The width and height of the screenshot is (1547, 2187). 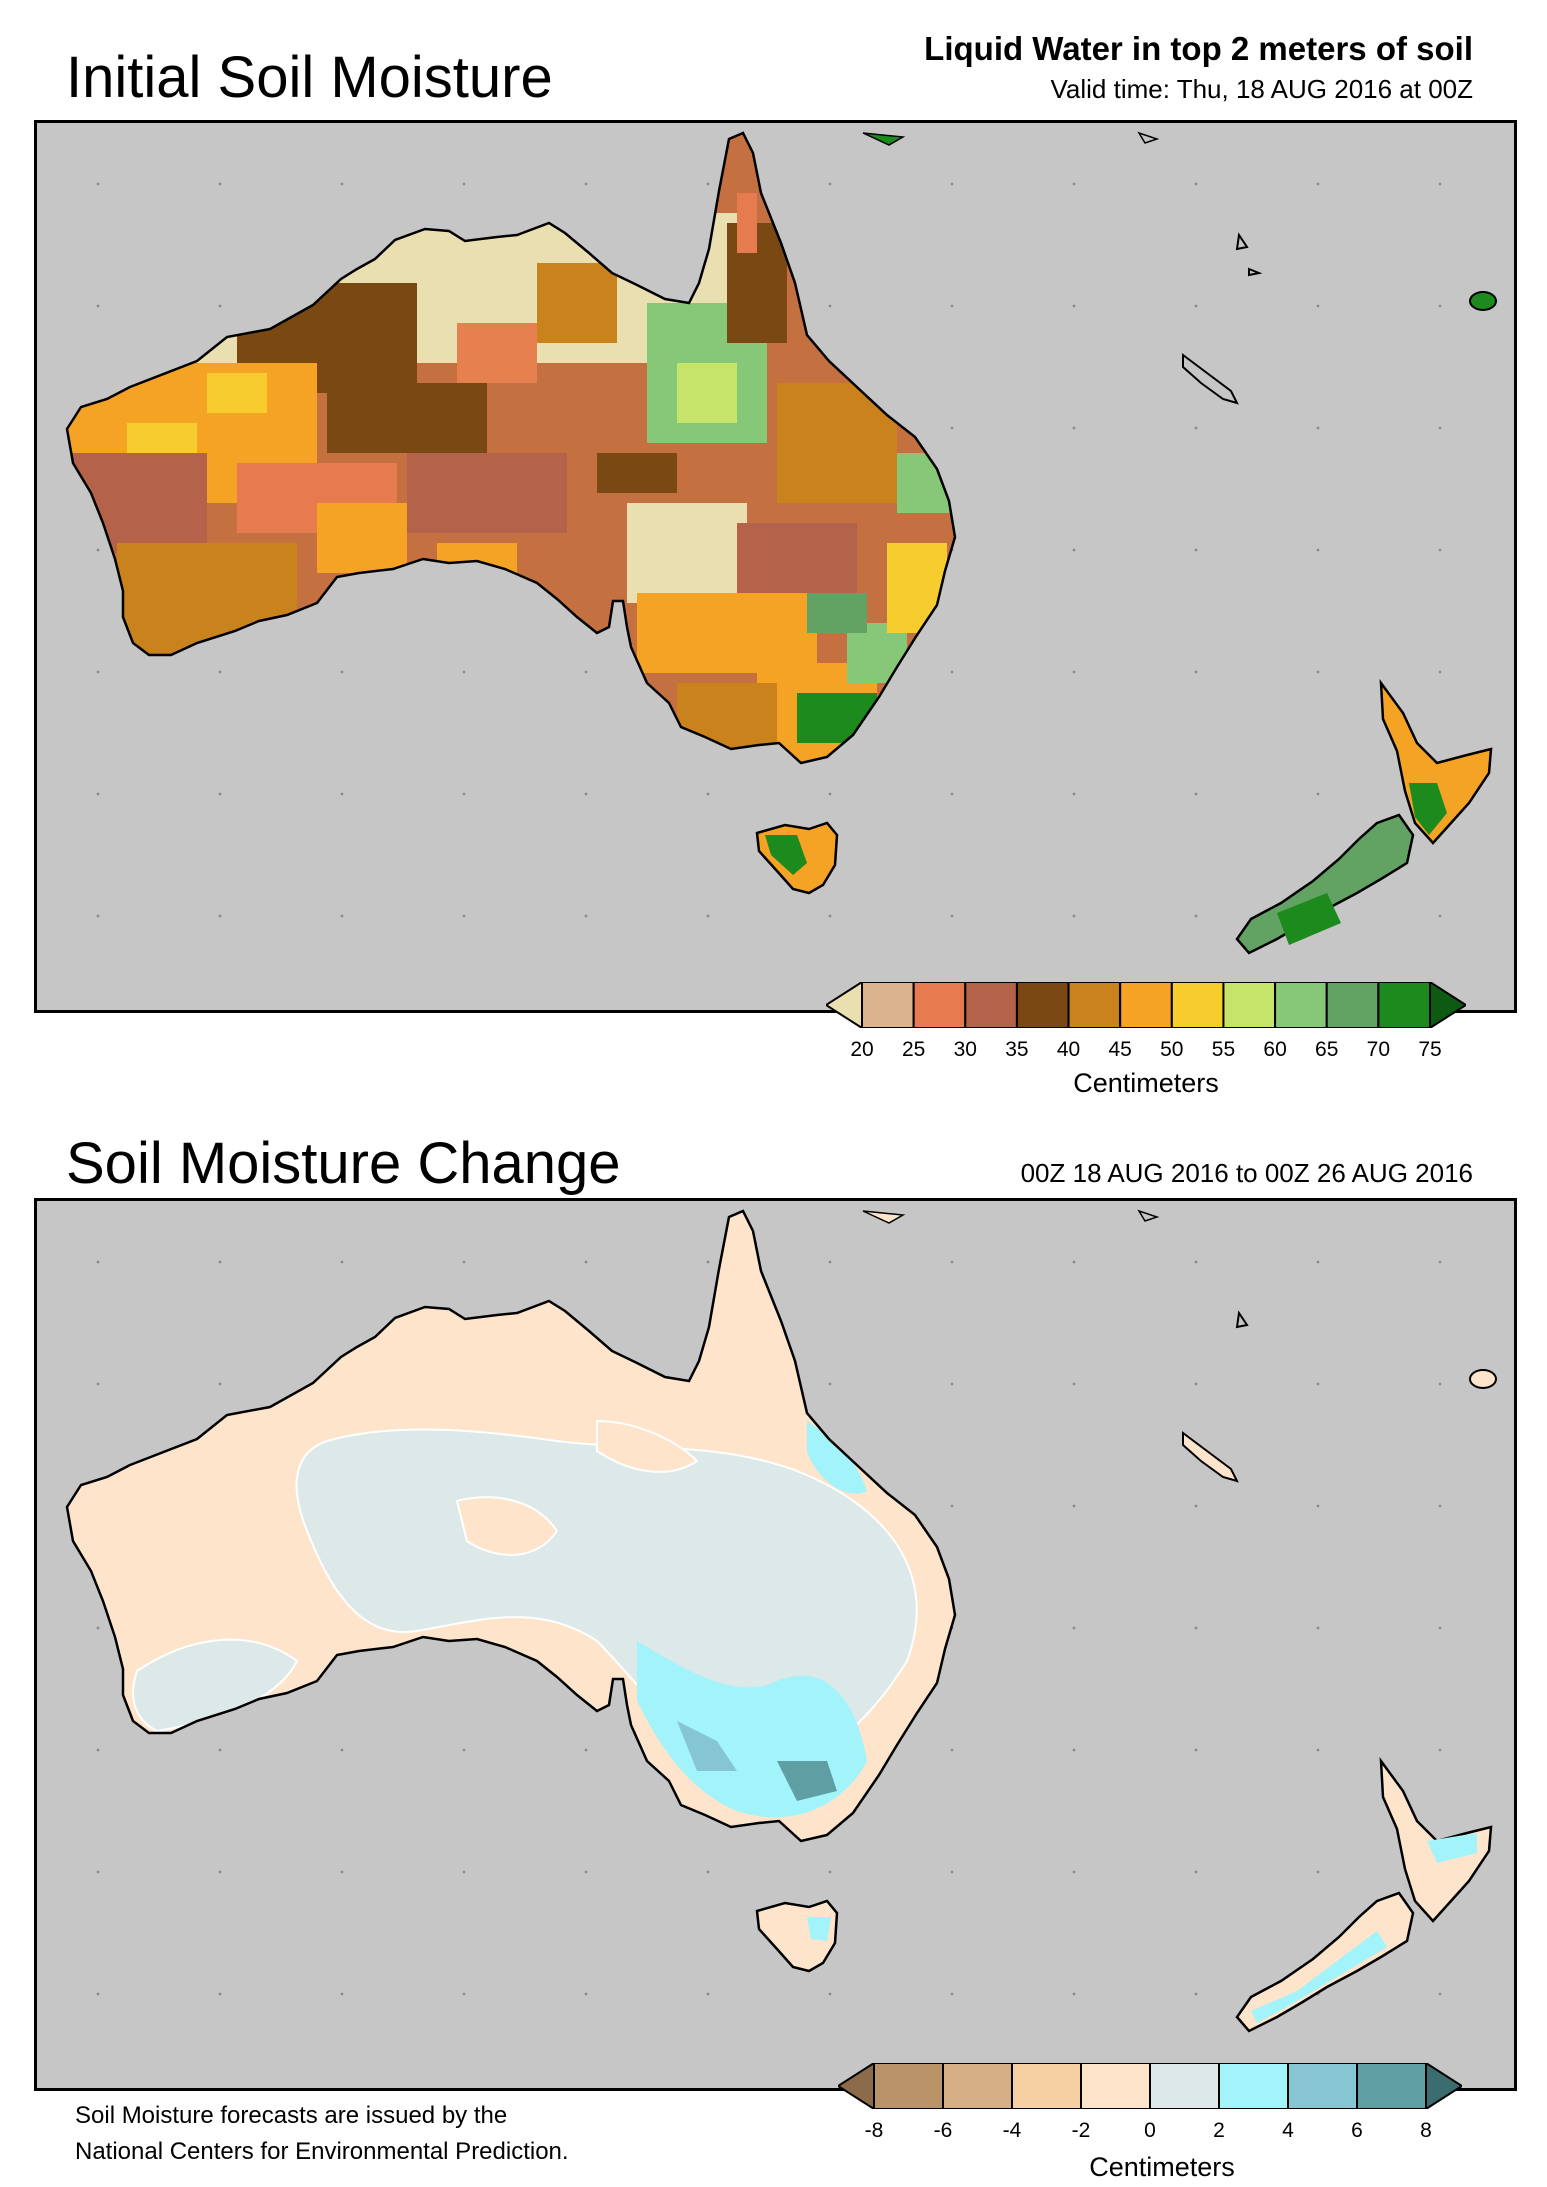 I want to click on colorbar-tick-label: 40, so click(x=1068, y=1049).